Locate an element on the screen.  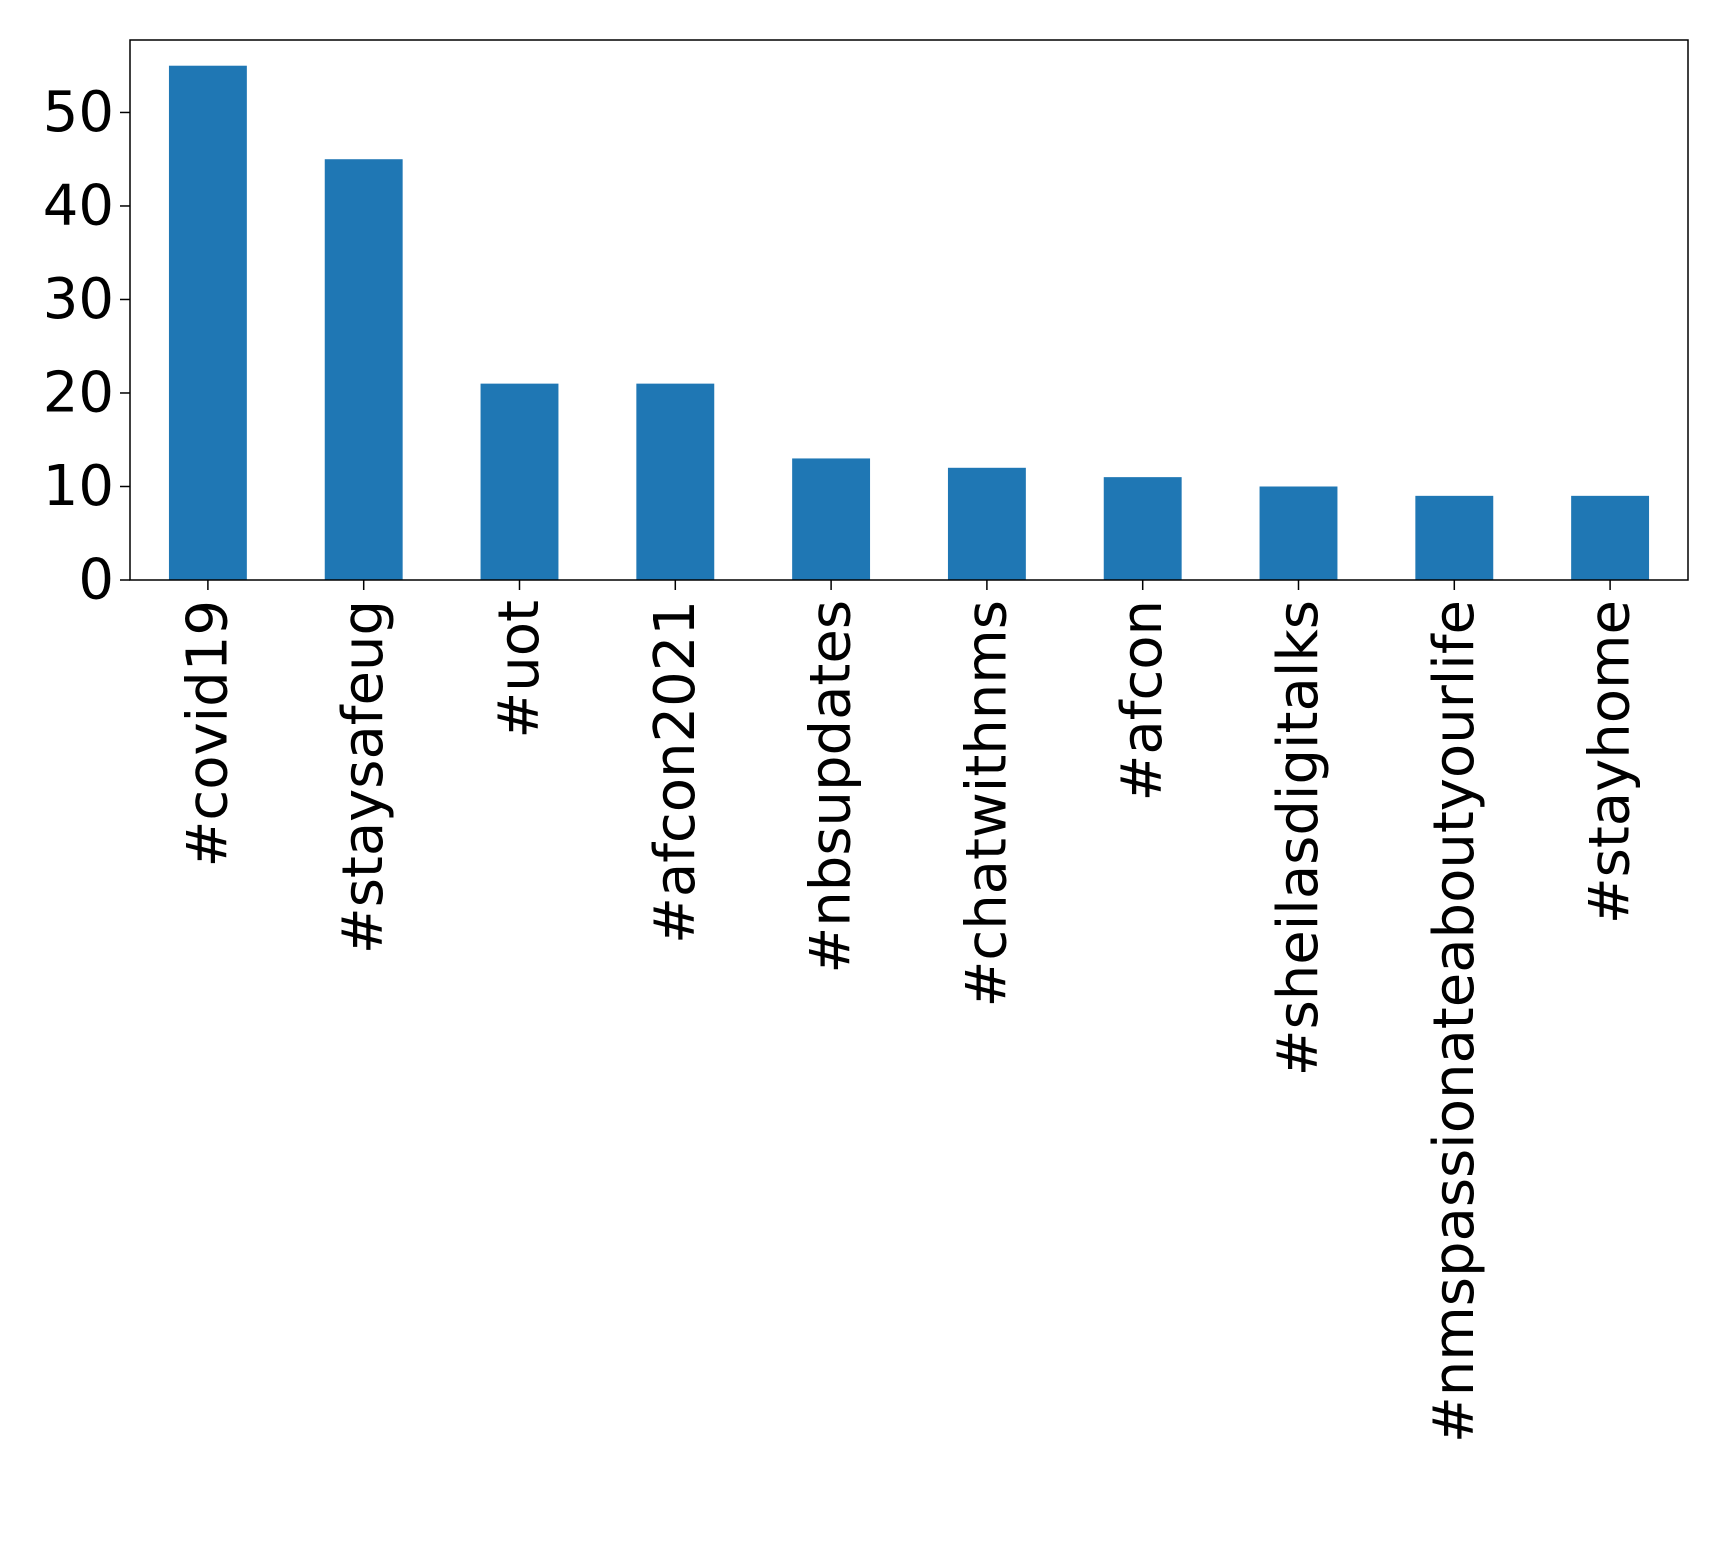
x-tick-label: #uot is located at coordinates (519, 669).